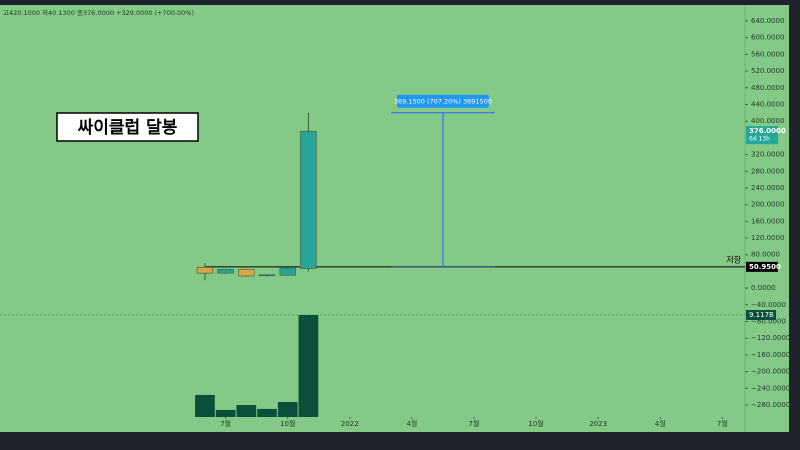 The image size is (800, 450). I want to click on y-tick-label: −80.0000, so click(768, 322).